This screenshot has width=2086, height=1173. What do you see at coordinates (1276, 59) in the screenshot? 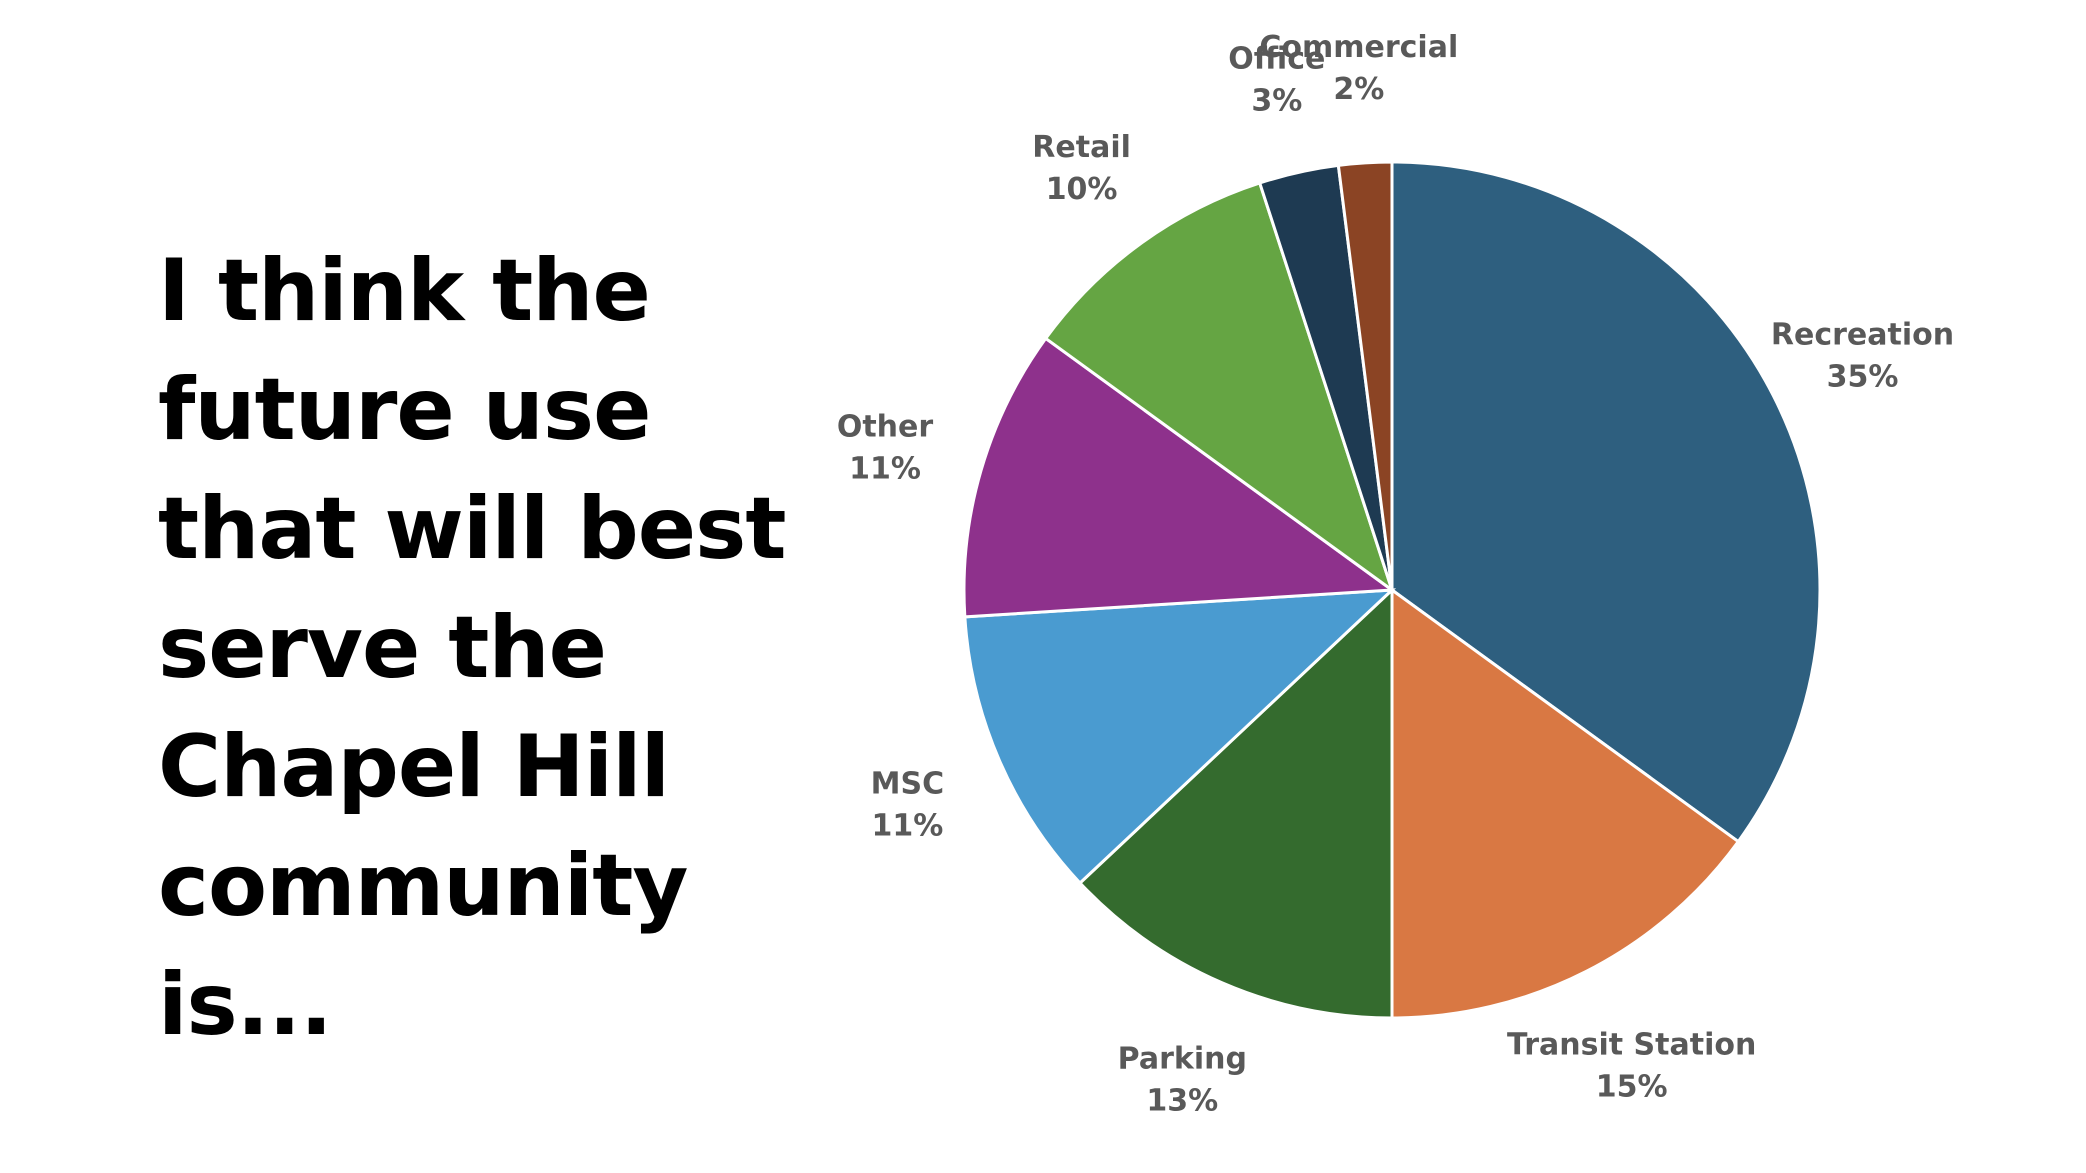
I see `data-label-category: Office` at bounding box center [1276, 59].